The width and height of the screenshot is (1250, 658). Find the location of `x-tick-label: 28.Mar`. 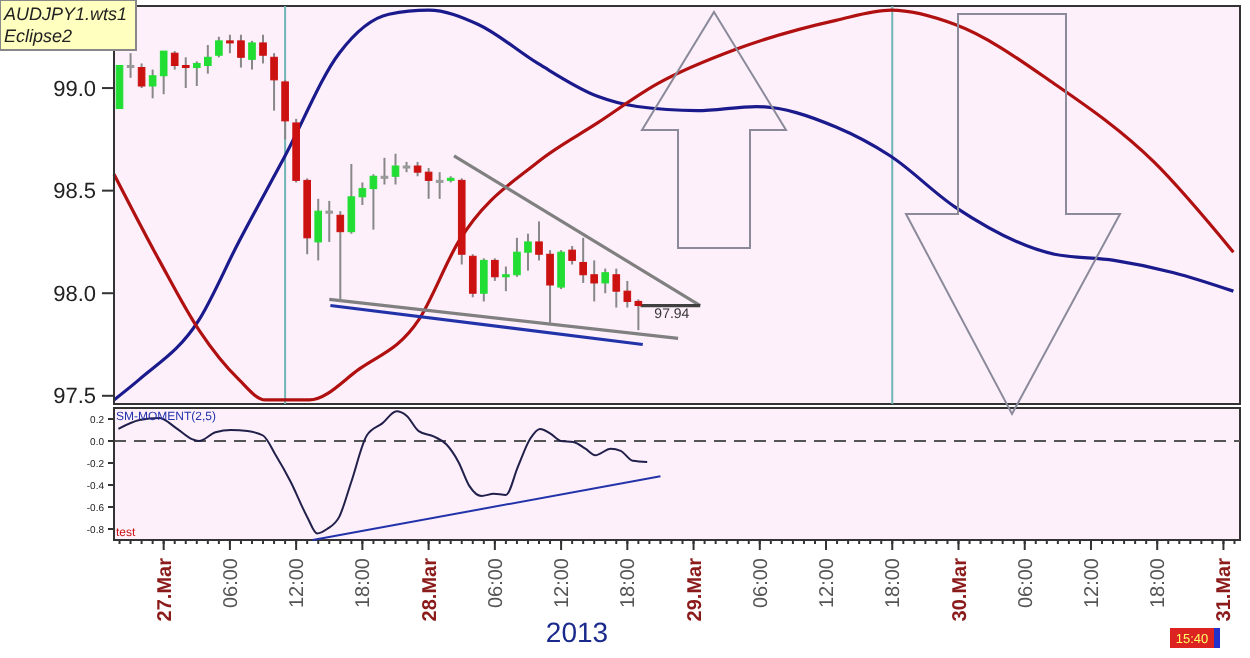

x-tick-label: 28.Mar is located at coordinates (430, 589).